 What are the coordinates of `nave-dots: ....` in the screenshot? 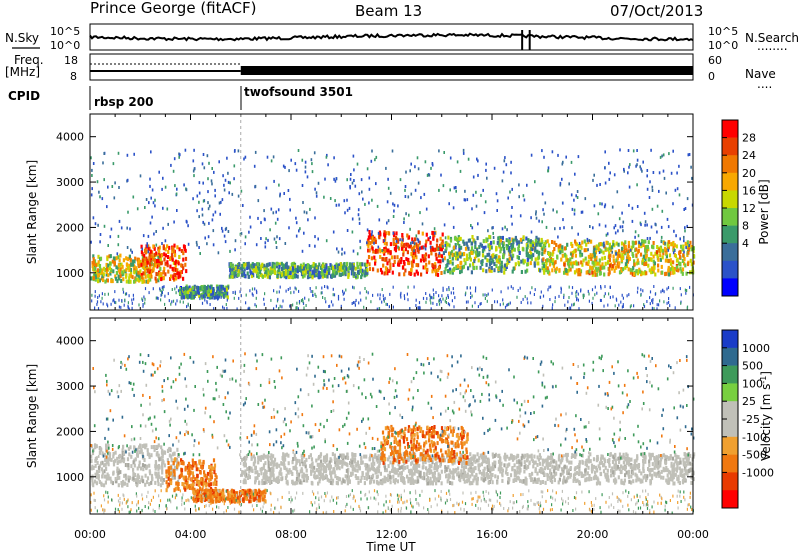 It's located at (764, 84).